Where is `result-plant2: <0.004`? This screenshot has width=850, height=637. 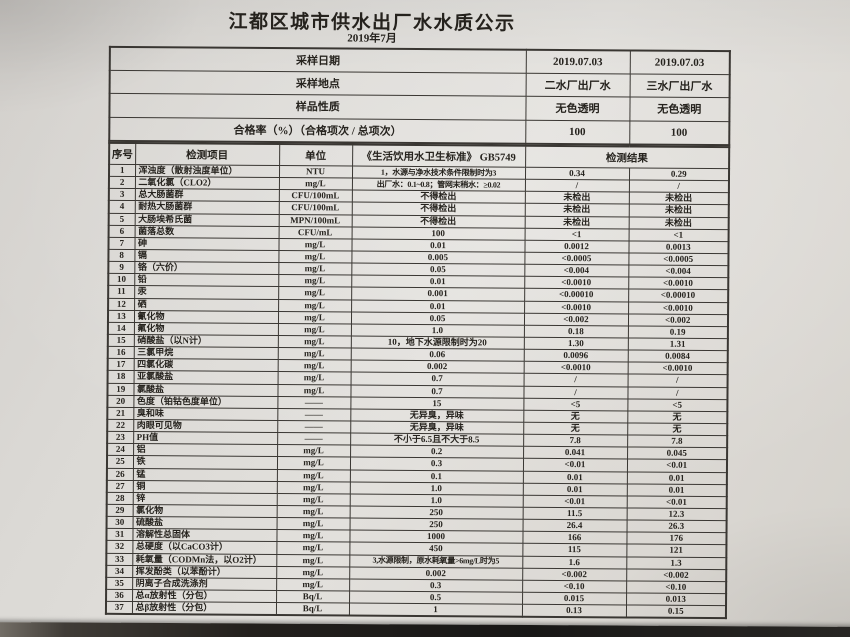 result-plant2: <0.004 is located at coordinates (576, 271).